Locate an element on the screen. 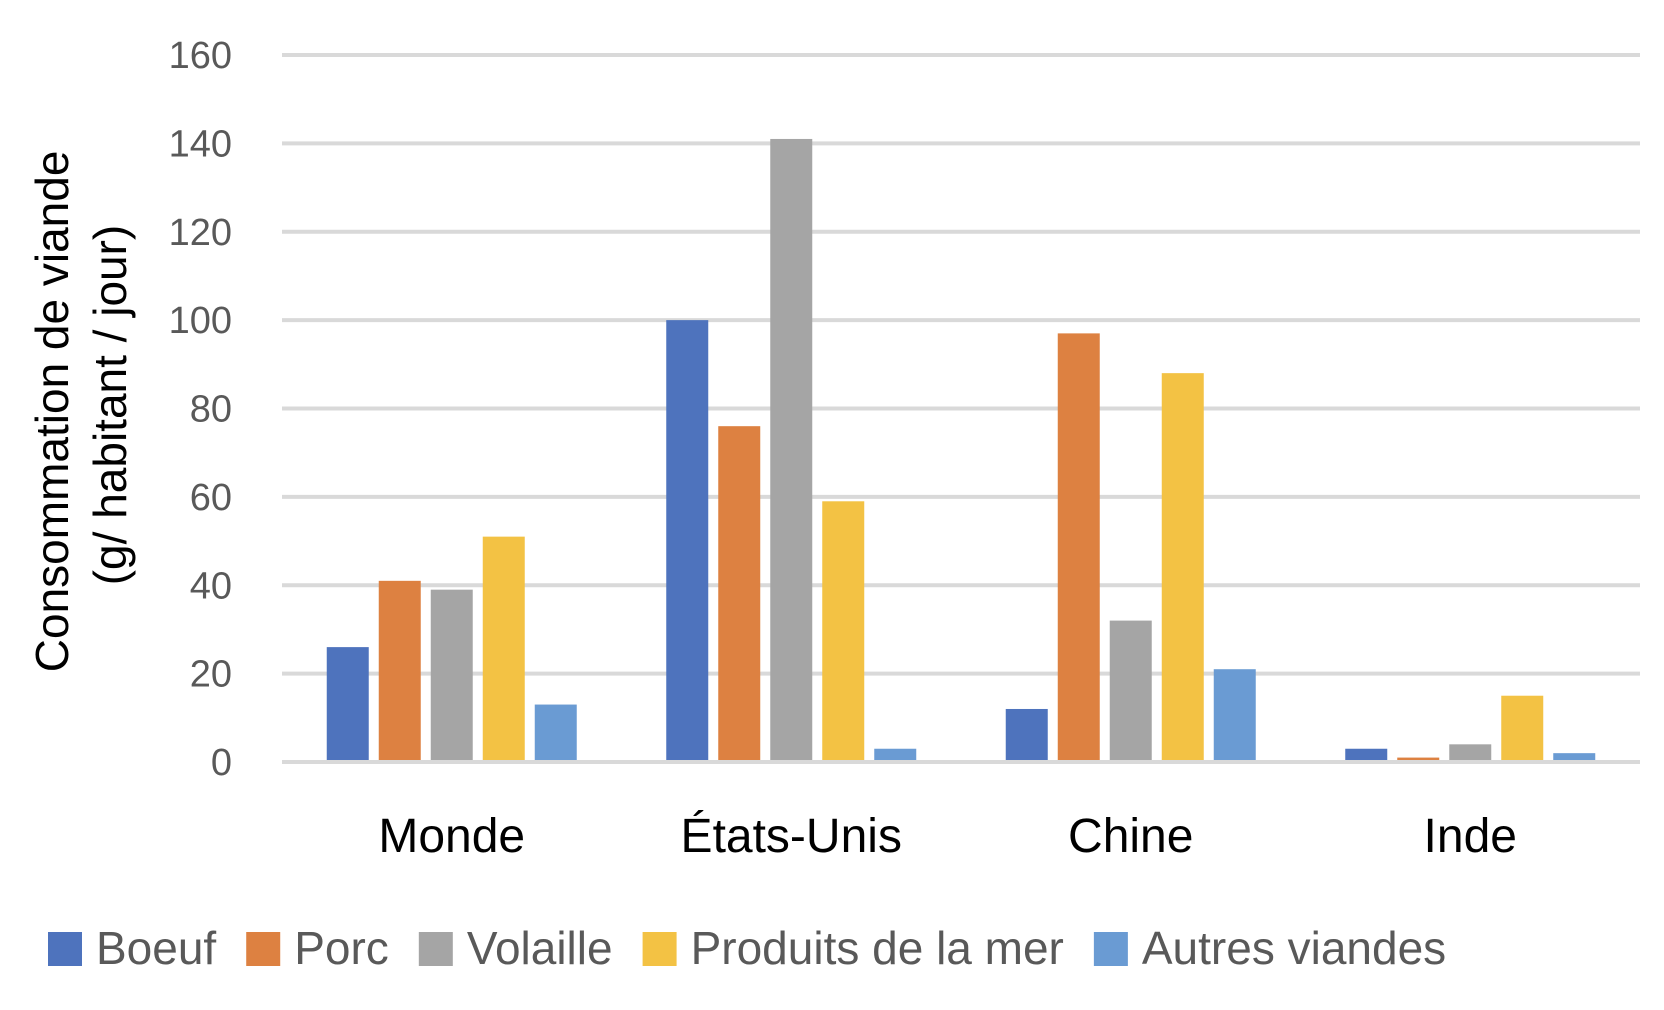 The height and width of the screenshot is (1010, 1664). y-tick-label: 60 is located at coordinates (211, 498).